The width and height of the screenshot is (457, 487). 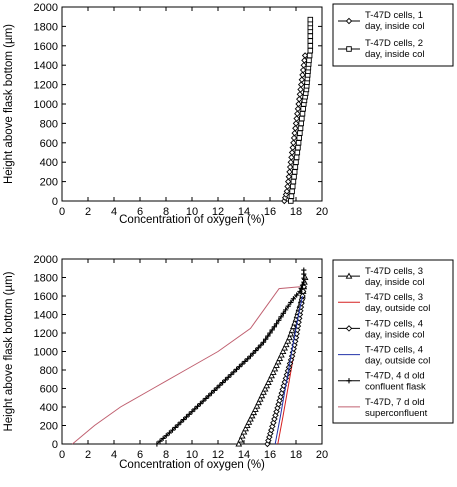 I want to click on legend-box, so click(x=393, y=35).